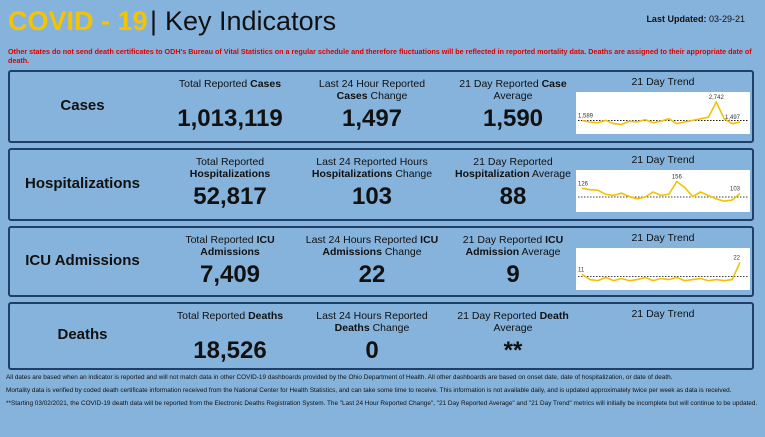 Image resolution: width=765 pixels, height=437 pixels. Describe the element at coordinates (82, 260) in the screenshot. I see `panel-name: ICU Admissions` at that location.